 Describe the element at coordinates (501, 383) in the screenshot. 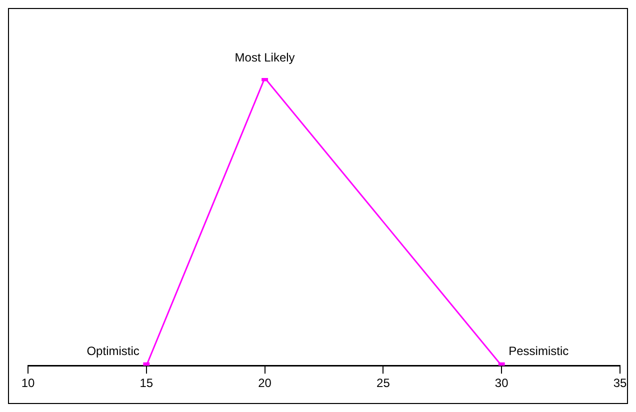

I see `x-tick-label: 30` at that location.